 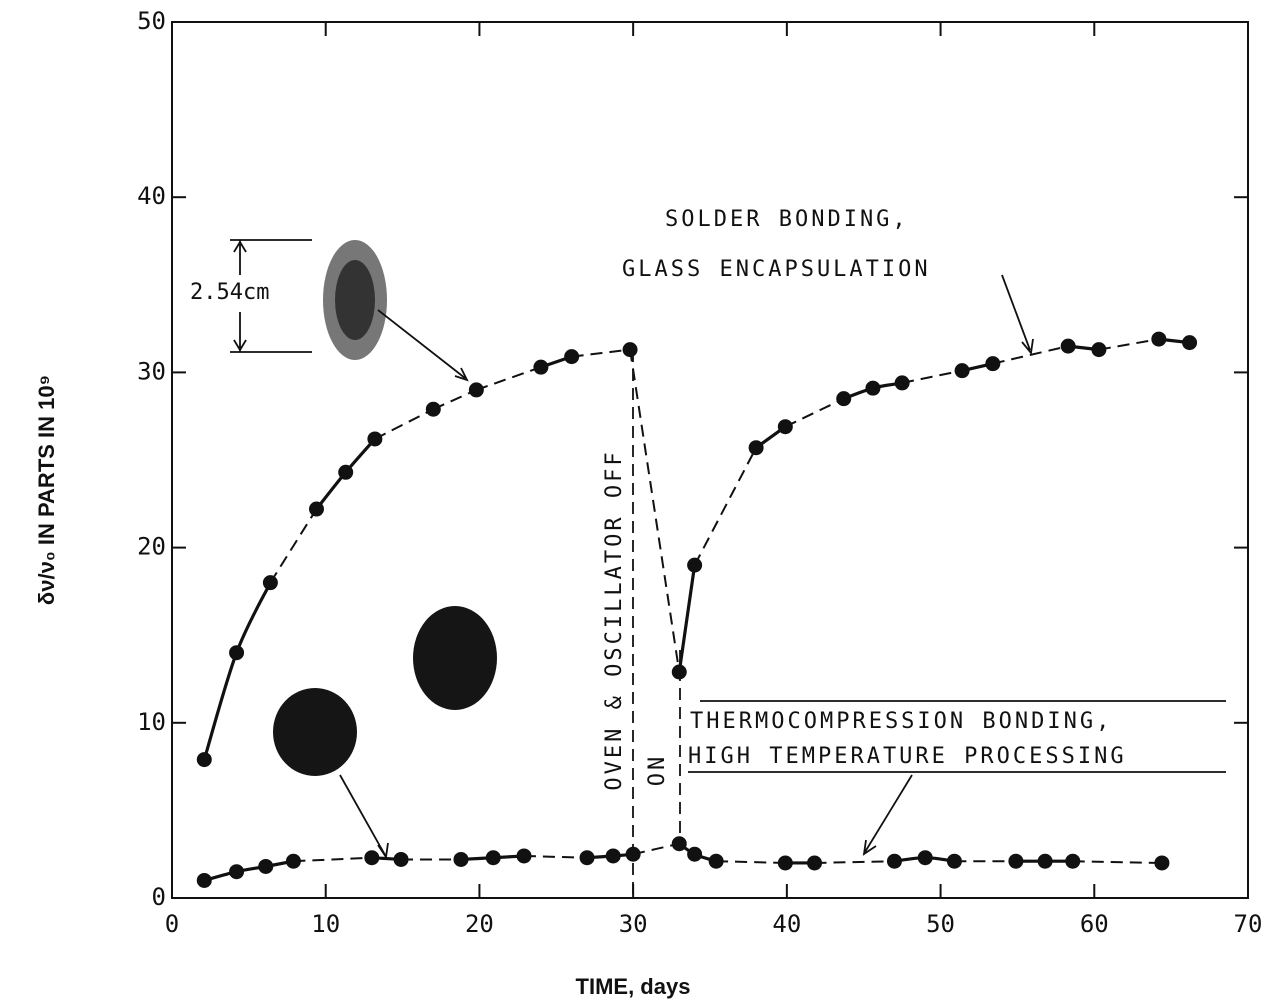 I want to click on x-tick-label: 20, so click(x=479, y=924).